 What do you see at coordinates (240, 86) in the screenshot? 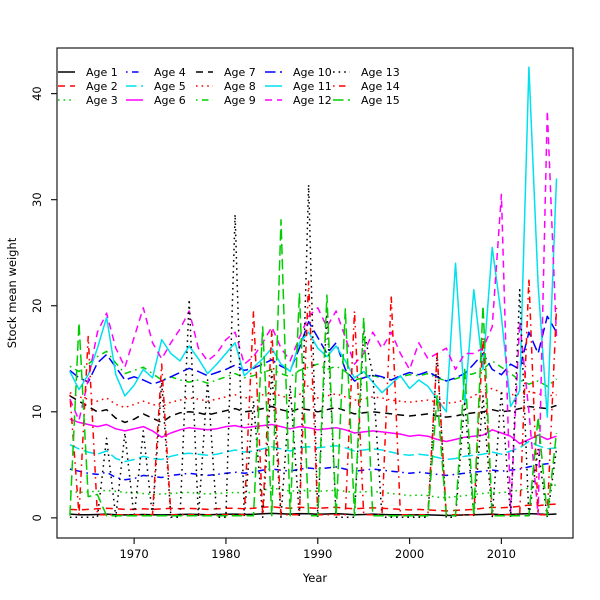
I see `legend-label-age-8: Age 8` at bounding box center [240, 86].